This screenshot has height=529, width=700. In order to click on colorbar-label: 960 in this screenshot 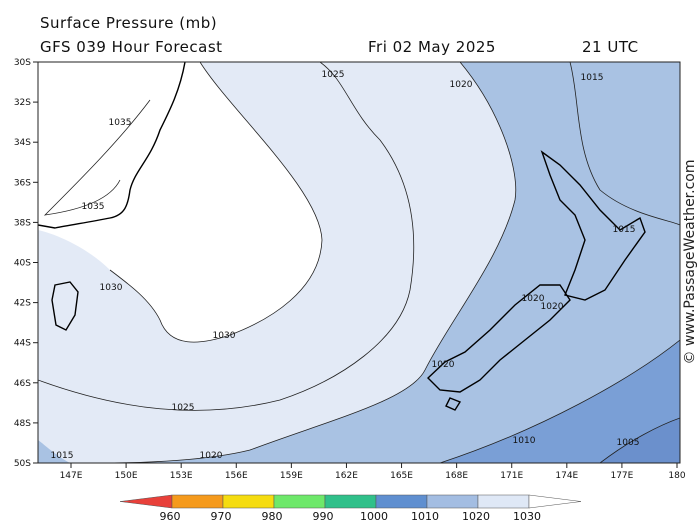, I will do `click(170, 516)`.